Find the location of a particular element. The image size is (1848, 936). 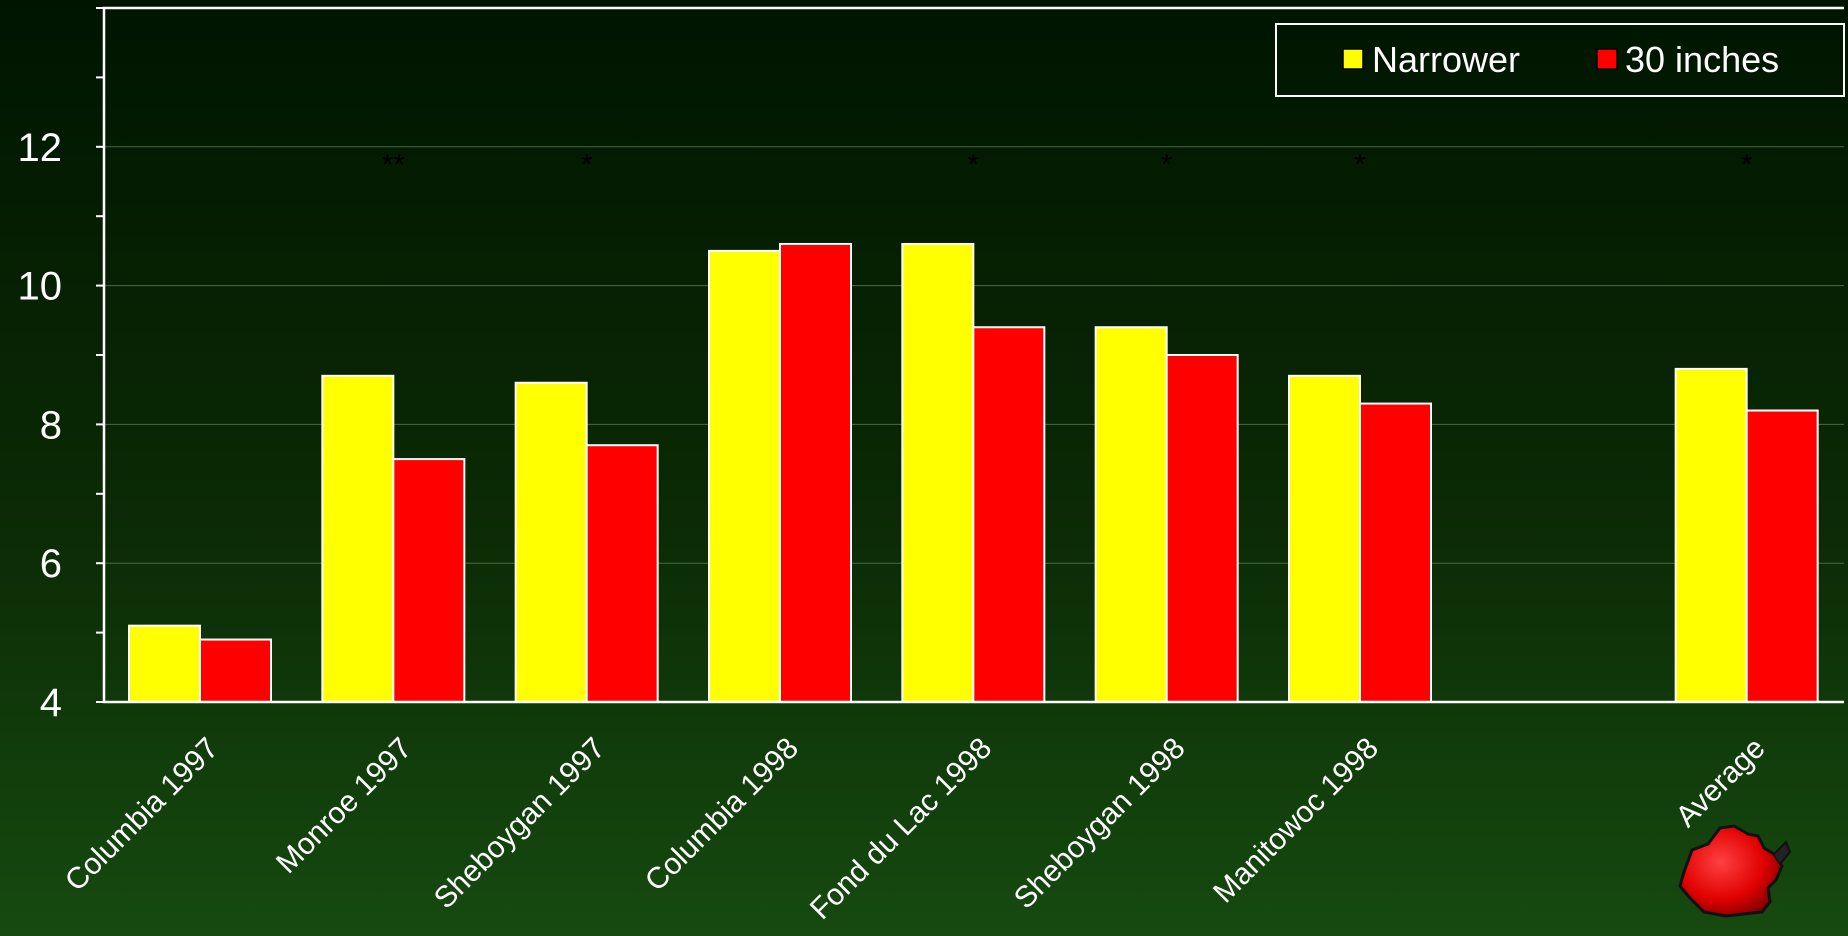

category-label: Sheboygan 1998 is located at coordinates (1100, 824).